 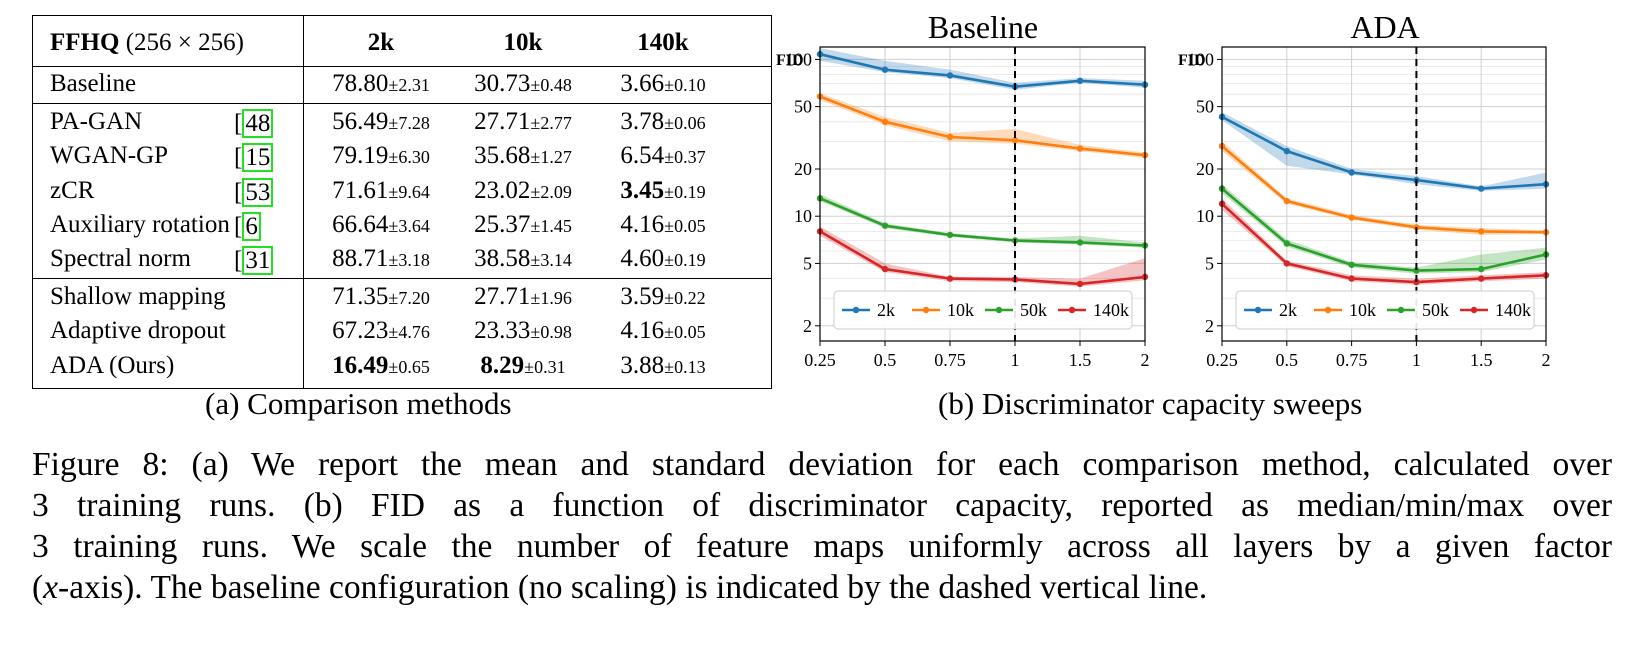 I want to click on citation-reference: [53, so click(x=254, y=192).